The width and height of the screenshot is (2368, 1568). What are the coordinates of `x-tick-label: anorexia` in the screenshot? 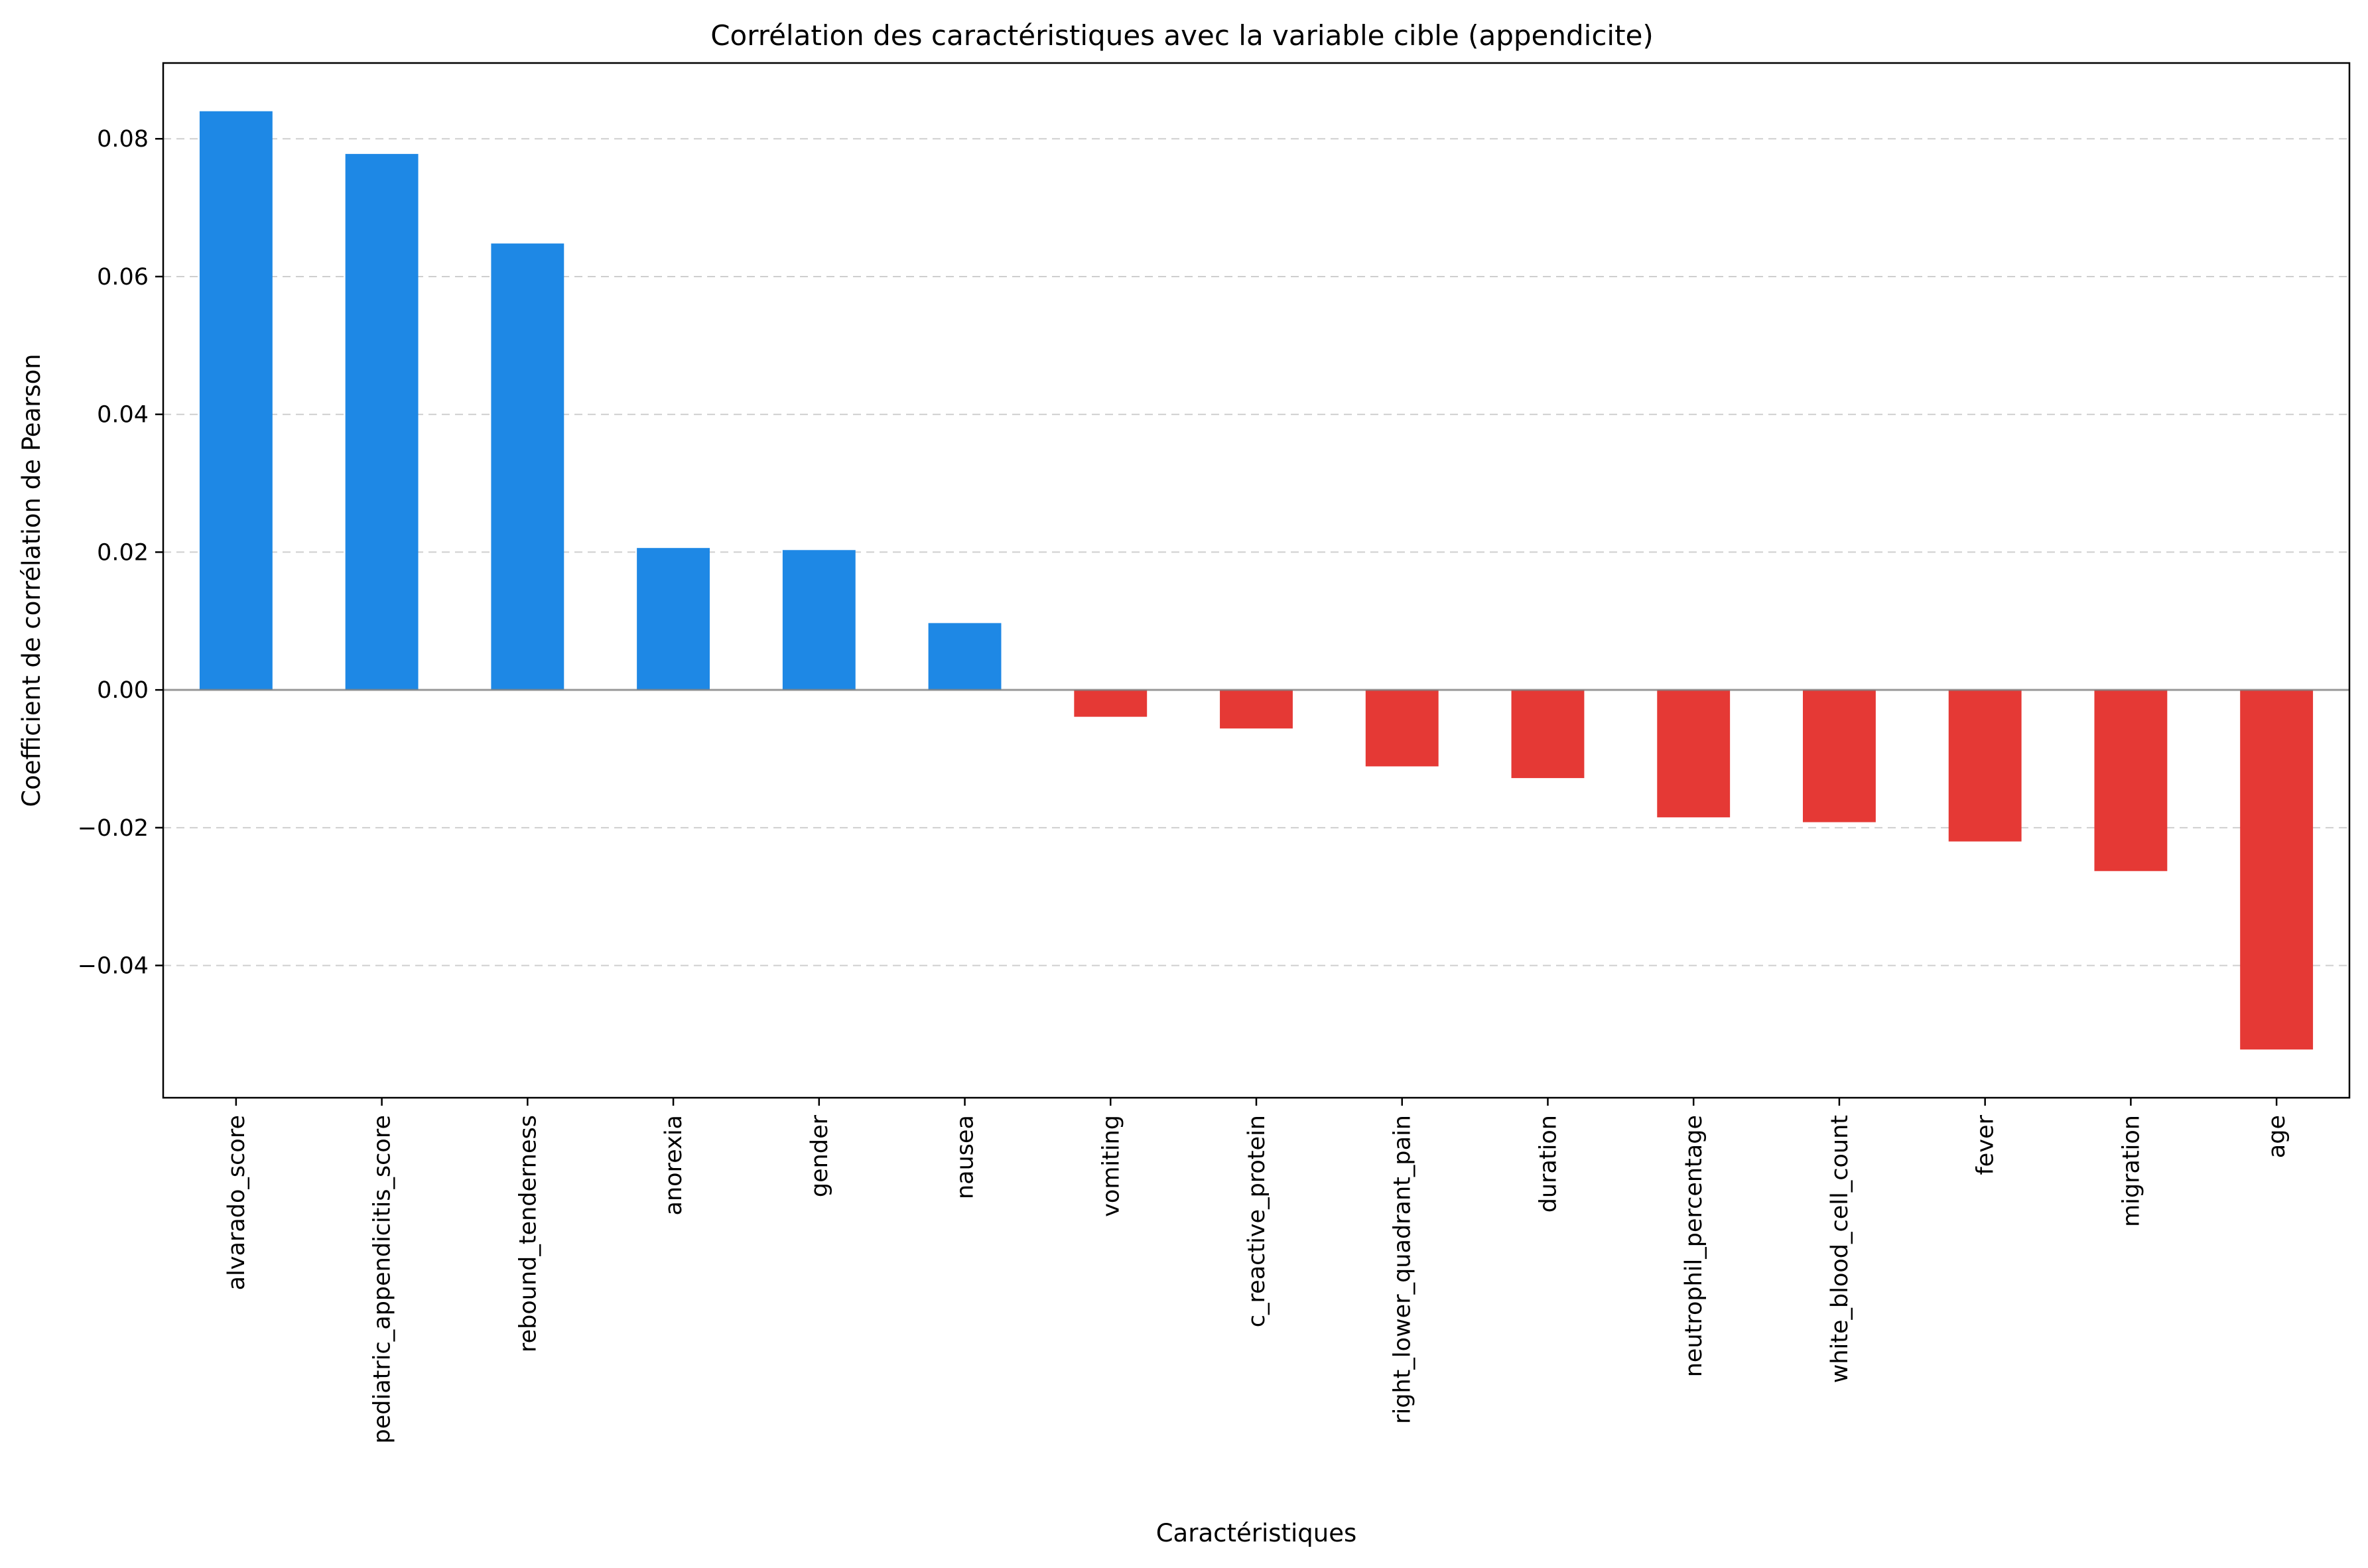 It's located at (674, 1165).